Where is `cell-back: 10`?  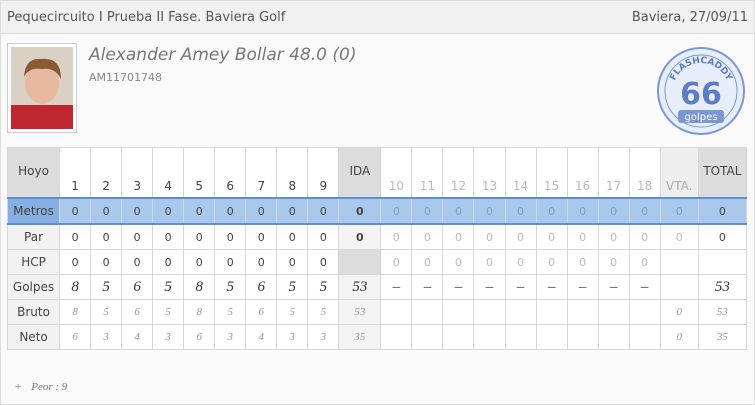
cell-back: 10 is located at coordinates (396, 173).